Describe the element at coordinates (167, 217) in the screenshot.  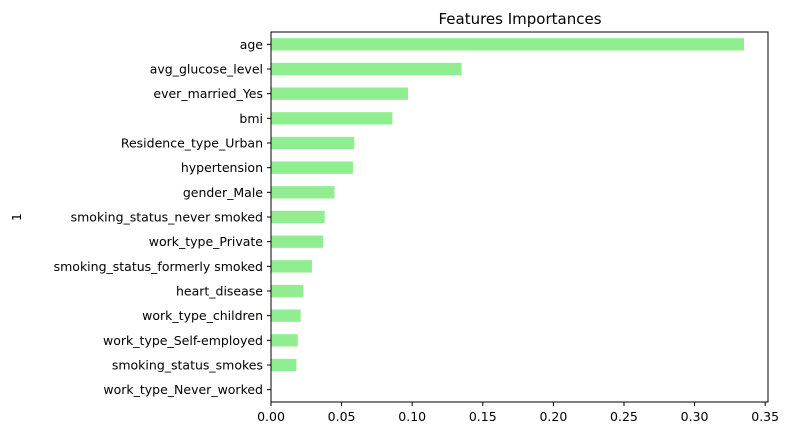
I see `y-tick-label: smoking_status_never smoked` at that location.